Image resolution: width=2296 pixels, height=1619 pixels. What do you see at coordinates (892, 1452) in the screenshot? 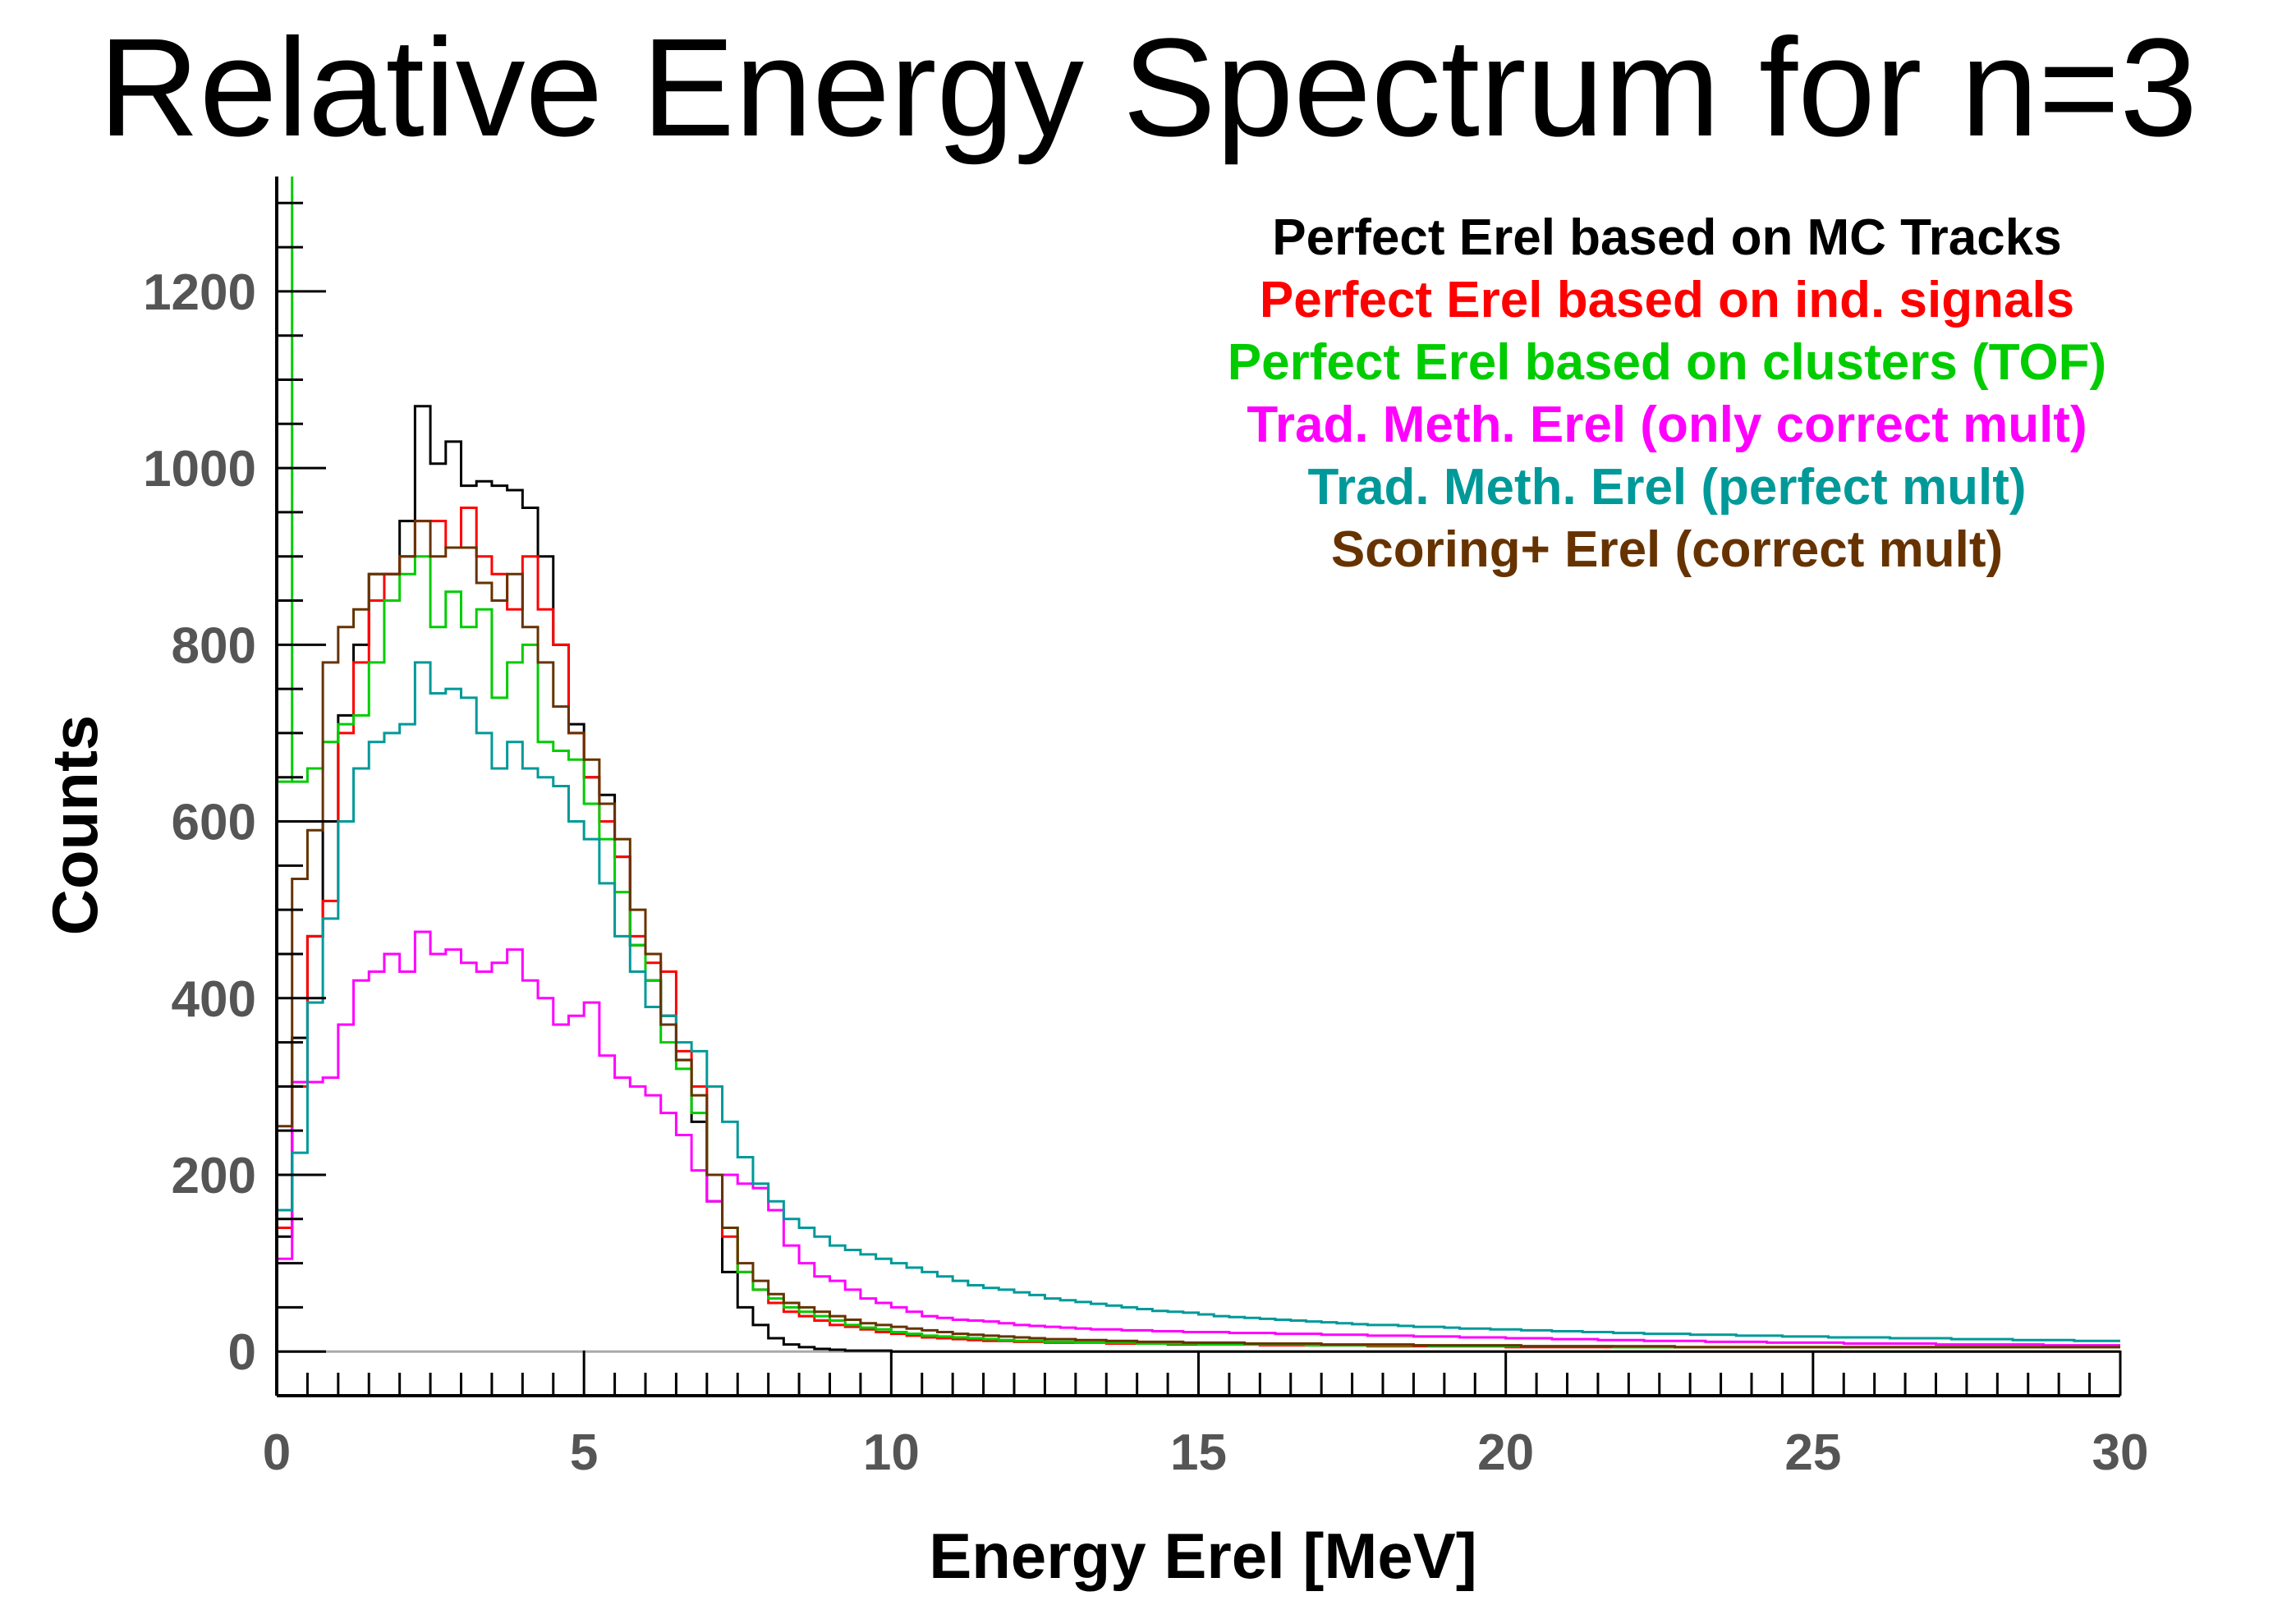
I see `x-tick-label: 10` at bounding box center [892, 1452].